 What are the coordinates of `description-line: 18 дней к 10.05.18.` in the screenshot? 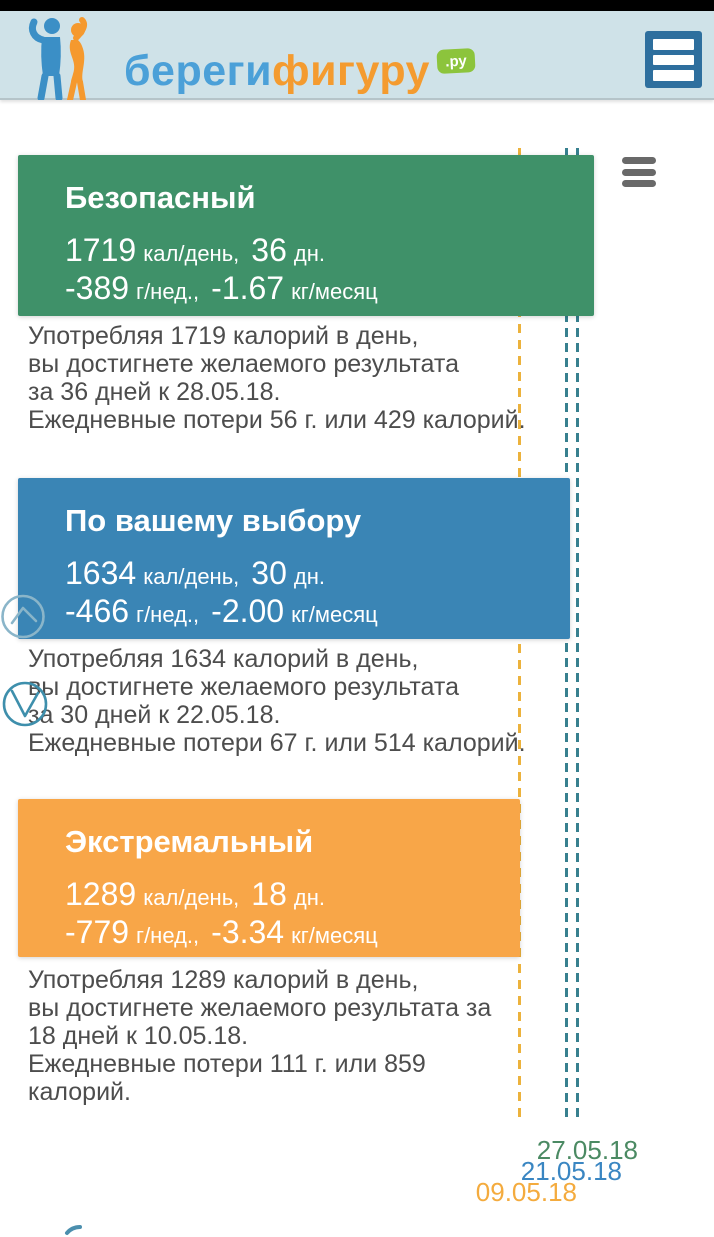 It's located at (138, 1036).